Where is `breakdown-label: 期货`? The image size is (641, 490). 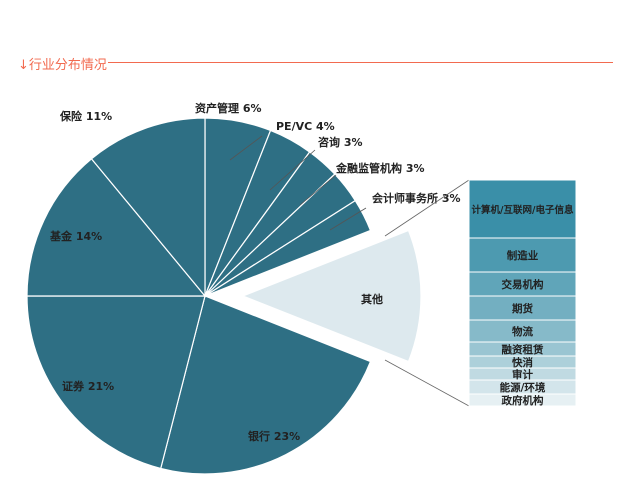 breakdown-label: 期货 is located at coordinates (522, 308).